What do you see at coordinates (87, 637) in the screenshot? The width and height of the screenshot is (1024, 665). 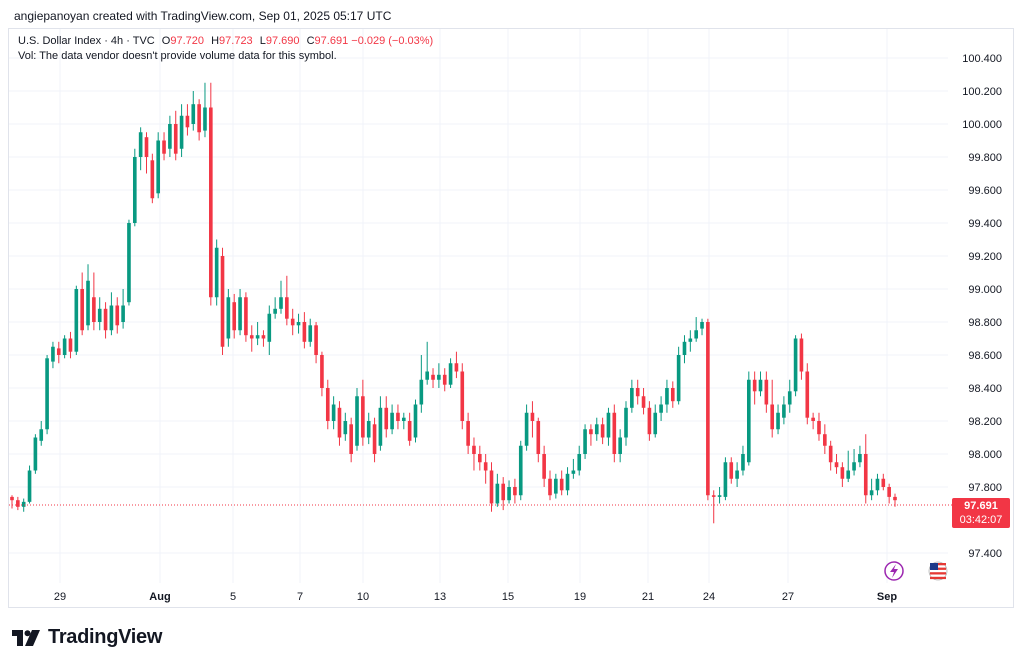 I see `tradingview-logo: TradingView` at bounding box center [87, 637].